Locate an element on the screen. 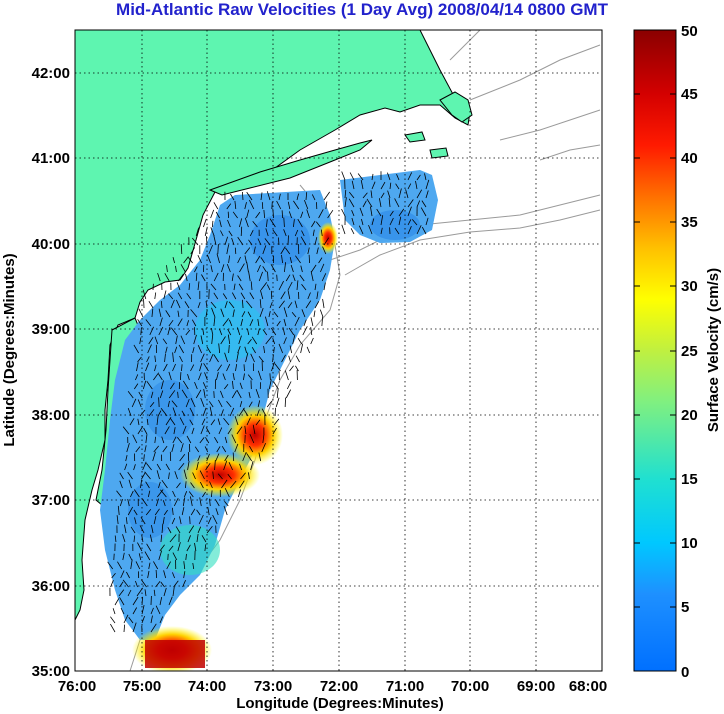  y-tick-label: 41:00 is located at coordinates (51, 158).